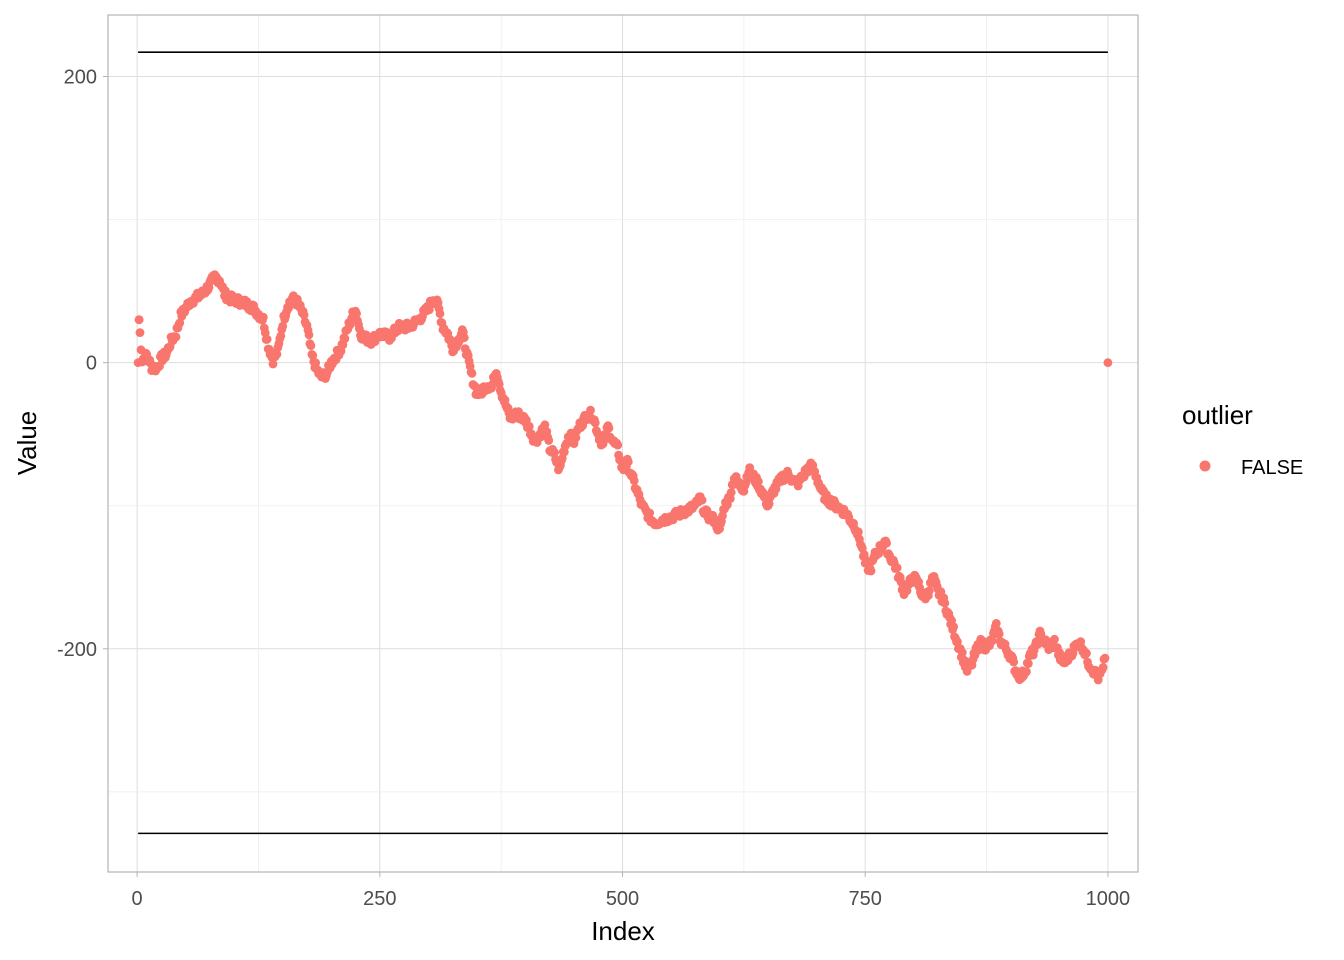 Image resolution: width=1344 pixels, height=960 pixels. What do you see at coordinates (1217, 415) in the screenshot?
I see `legend-title: outlier` at bounding box center [1217, 415].